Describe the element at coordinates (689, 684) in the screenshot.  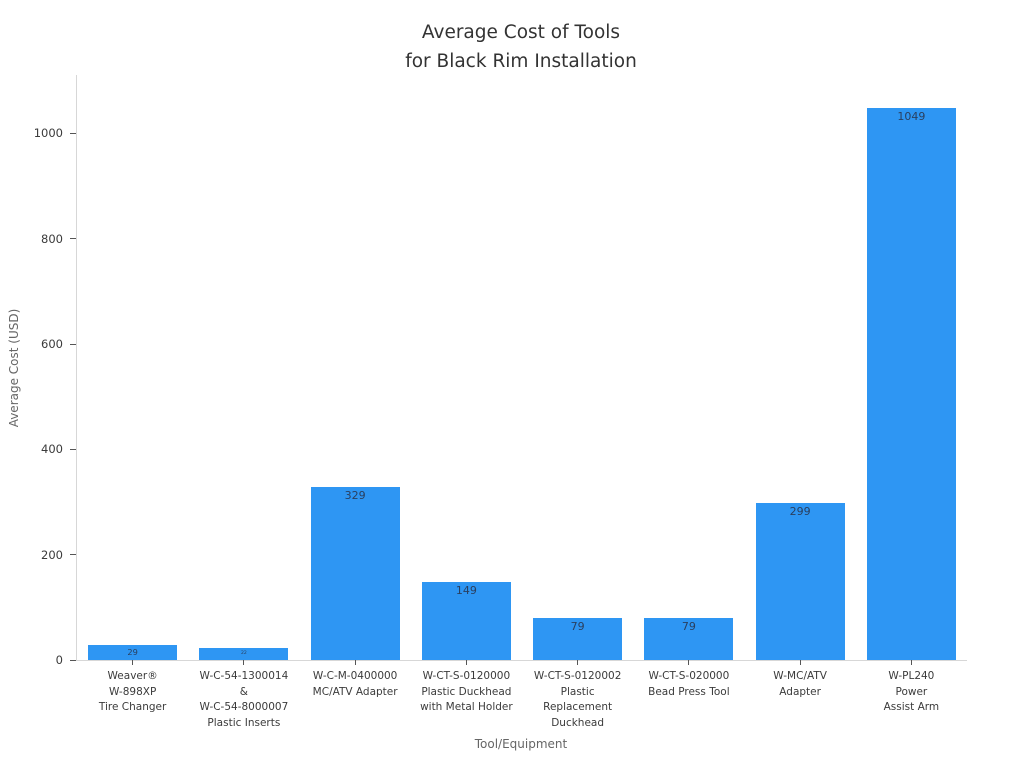
I see `x-tick-label: W-CT-S-020000 Bead Press Tool` at that location.